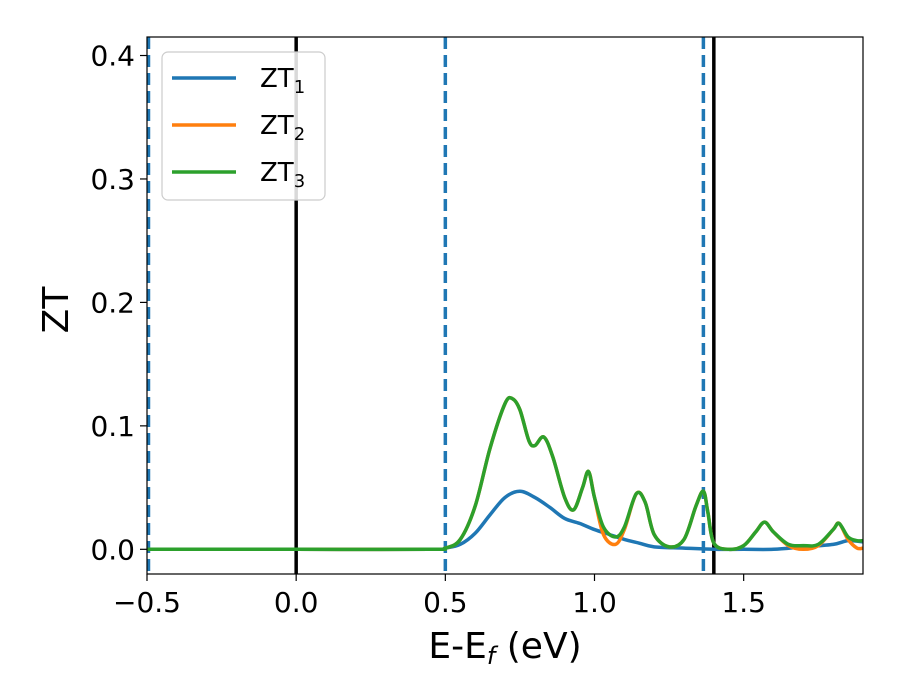  What do you see at coordinates (112, 549) in the screenshot?
I see `y-tick-label: 0.0` at bounding box center [112, 549].